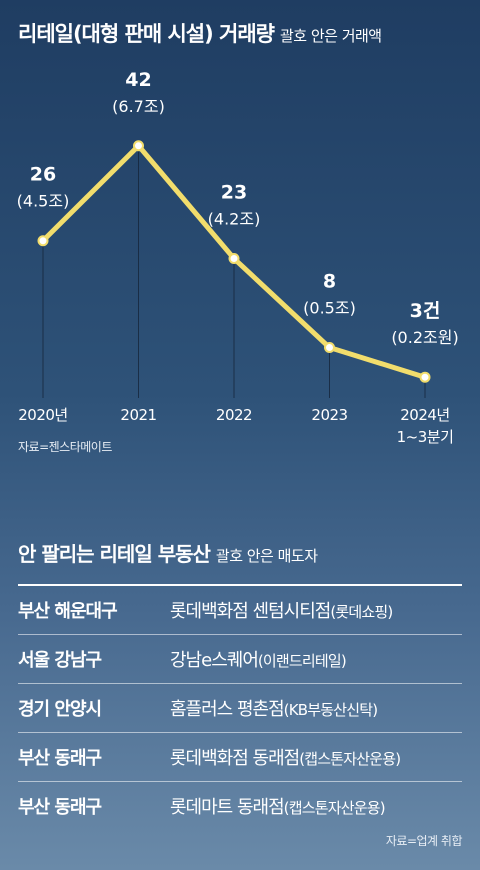 The width and height of the screenshot is (480, 870). What do you see at coordinates (425, 311) in the screenshot?
I see `data-label: 3건` at bounding box center [425, 311].